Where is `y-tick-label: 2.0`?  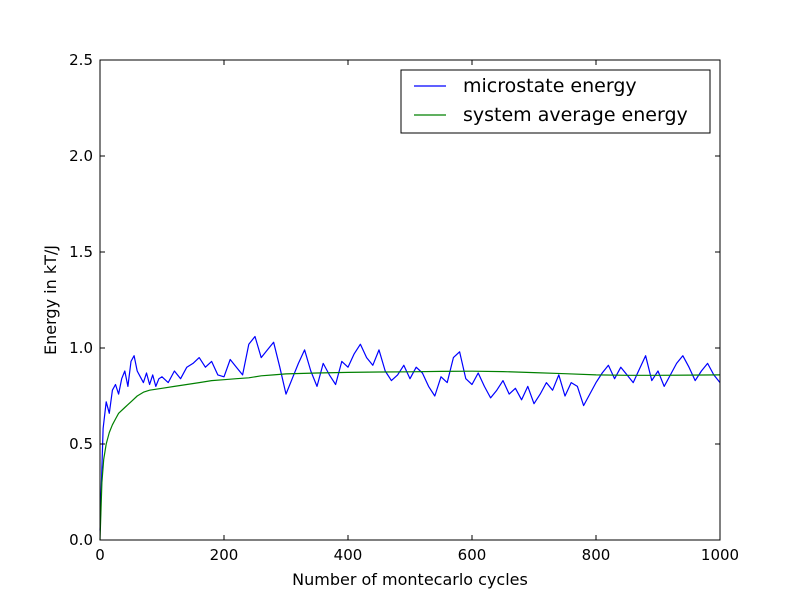 y-tick-label: 2.0 is located at coordinates (81, 156).